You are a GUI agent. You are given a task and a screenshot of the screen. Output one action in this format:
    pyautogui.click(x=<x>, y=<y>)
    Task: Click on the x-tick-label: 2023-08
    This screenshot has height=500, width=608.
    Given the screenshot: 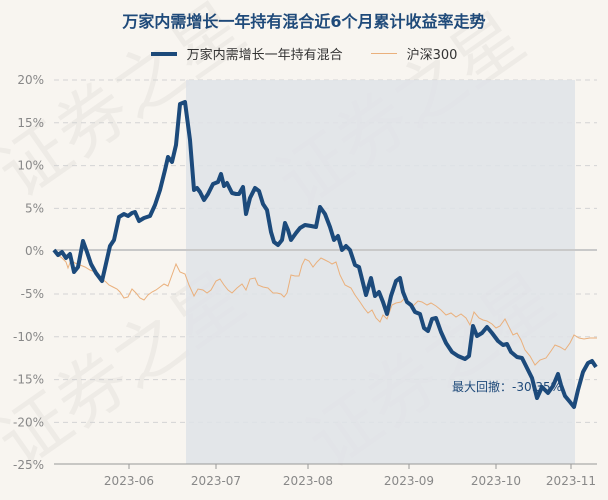 What is the action you would take?
    pyautogui.click(x=308, y=481)
    